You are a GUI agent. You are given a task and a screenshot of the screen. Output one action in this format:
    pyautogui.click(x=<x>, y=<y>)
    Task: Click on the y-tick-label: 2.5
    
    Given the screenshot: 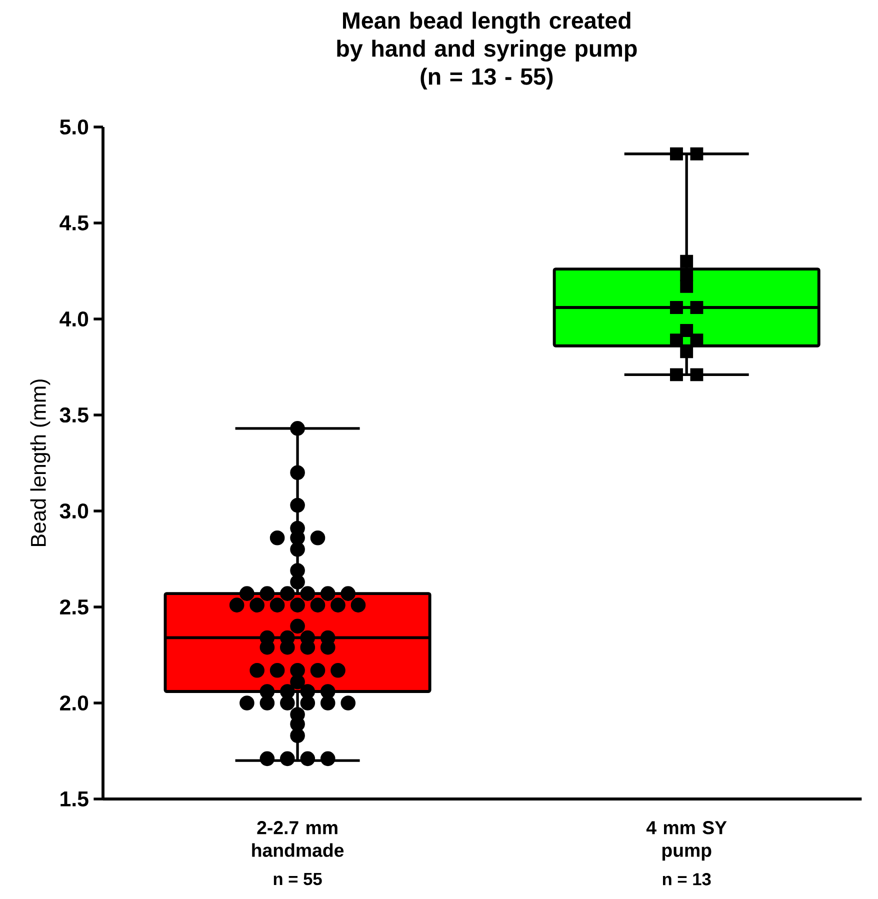 What is the action you would take?
    pyautogui.click(x=74, y=607)
    